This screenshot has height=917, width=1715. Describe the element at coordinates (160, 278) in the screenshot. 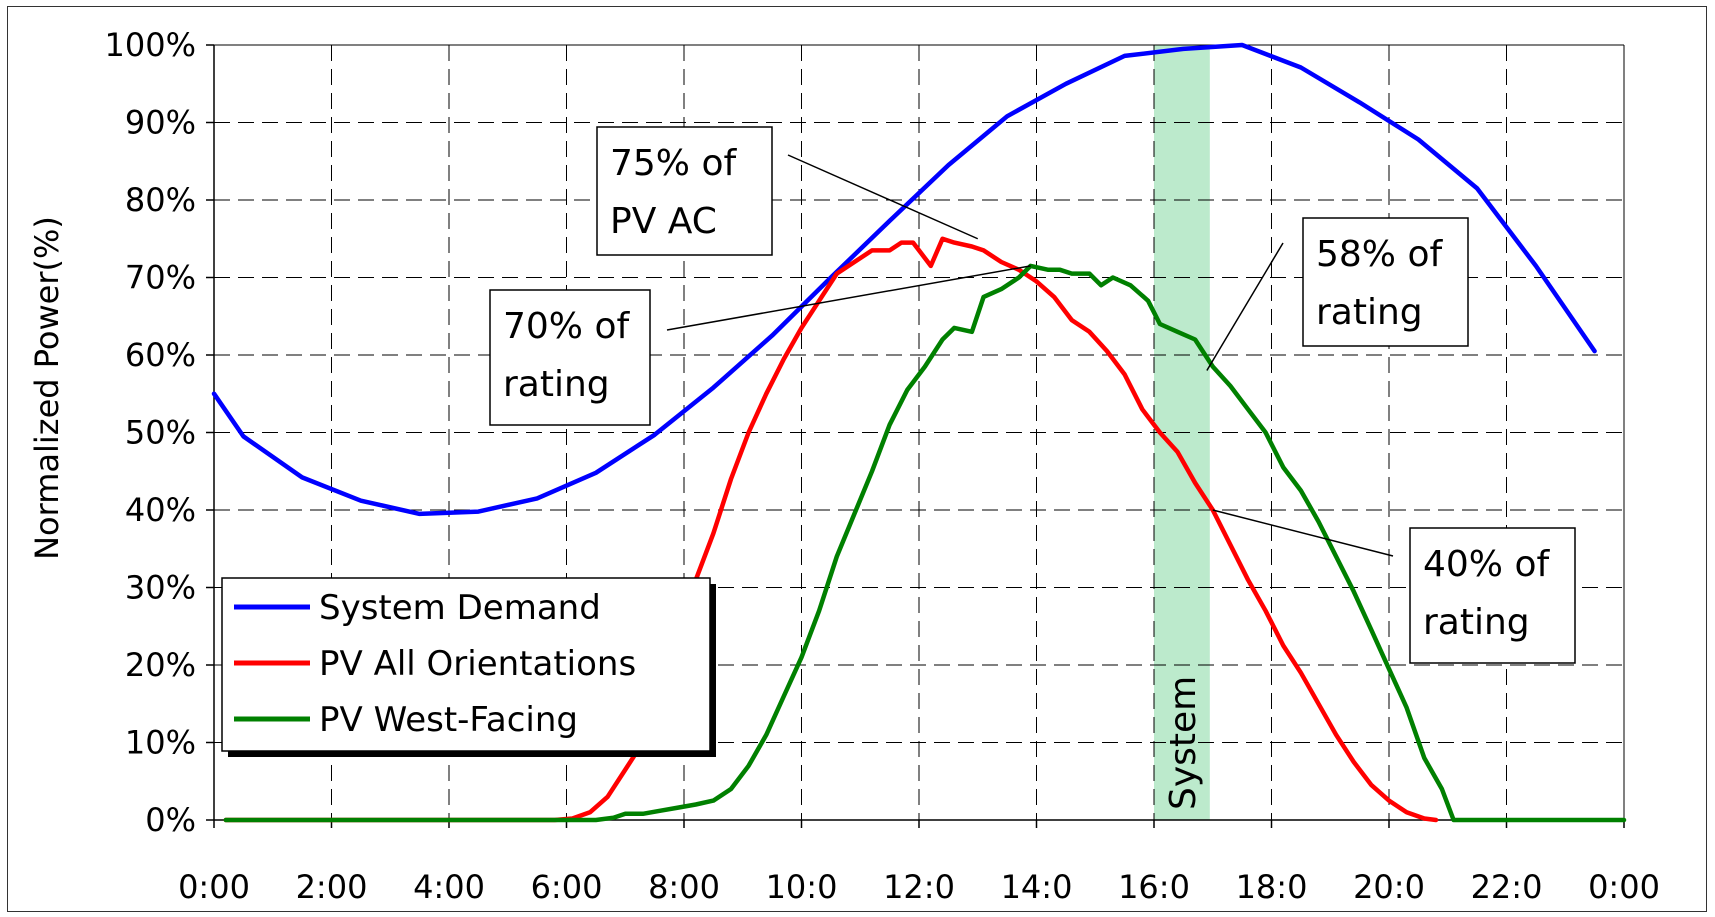

I see `y-tick-label: 70%` at that location.